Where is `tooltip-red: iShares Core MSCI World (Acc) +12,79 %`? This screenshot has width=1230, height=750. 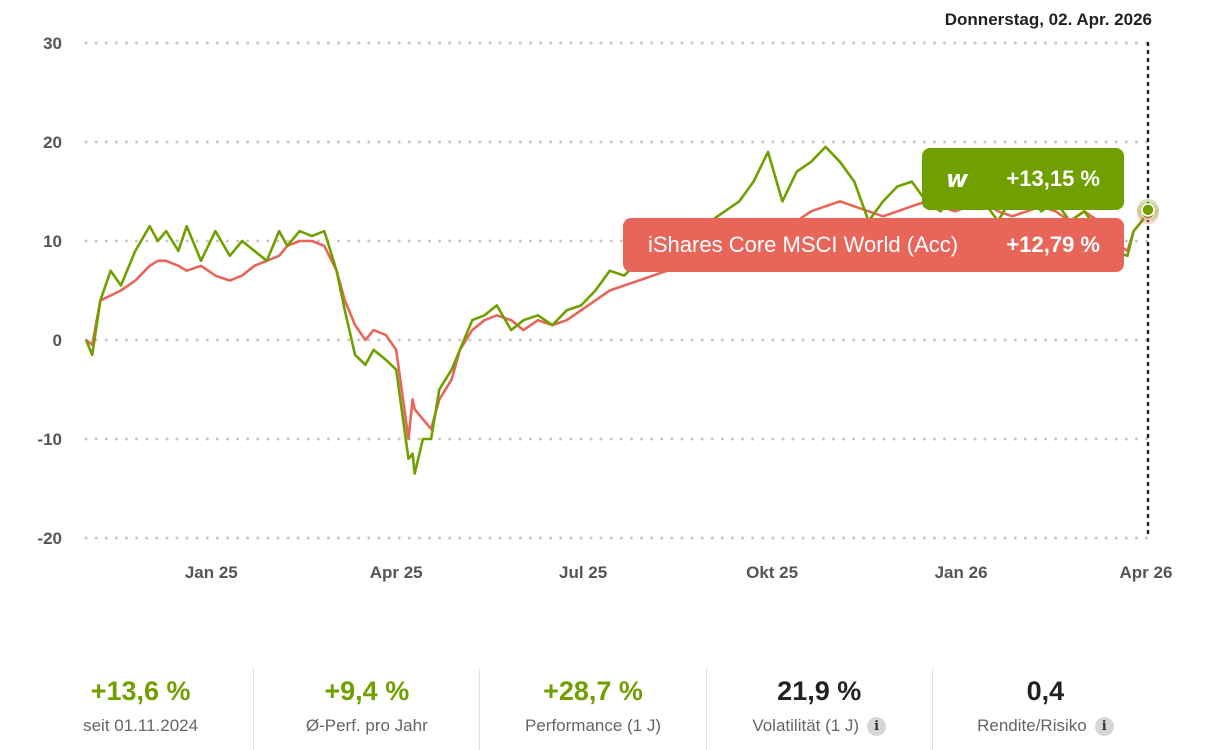 tooltip-red: iShares Core MSCI World (Acc) +12,79 % is located at coordinates (873, 245).